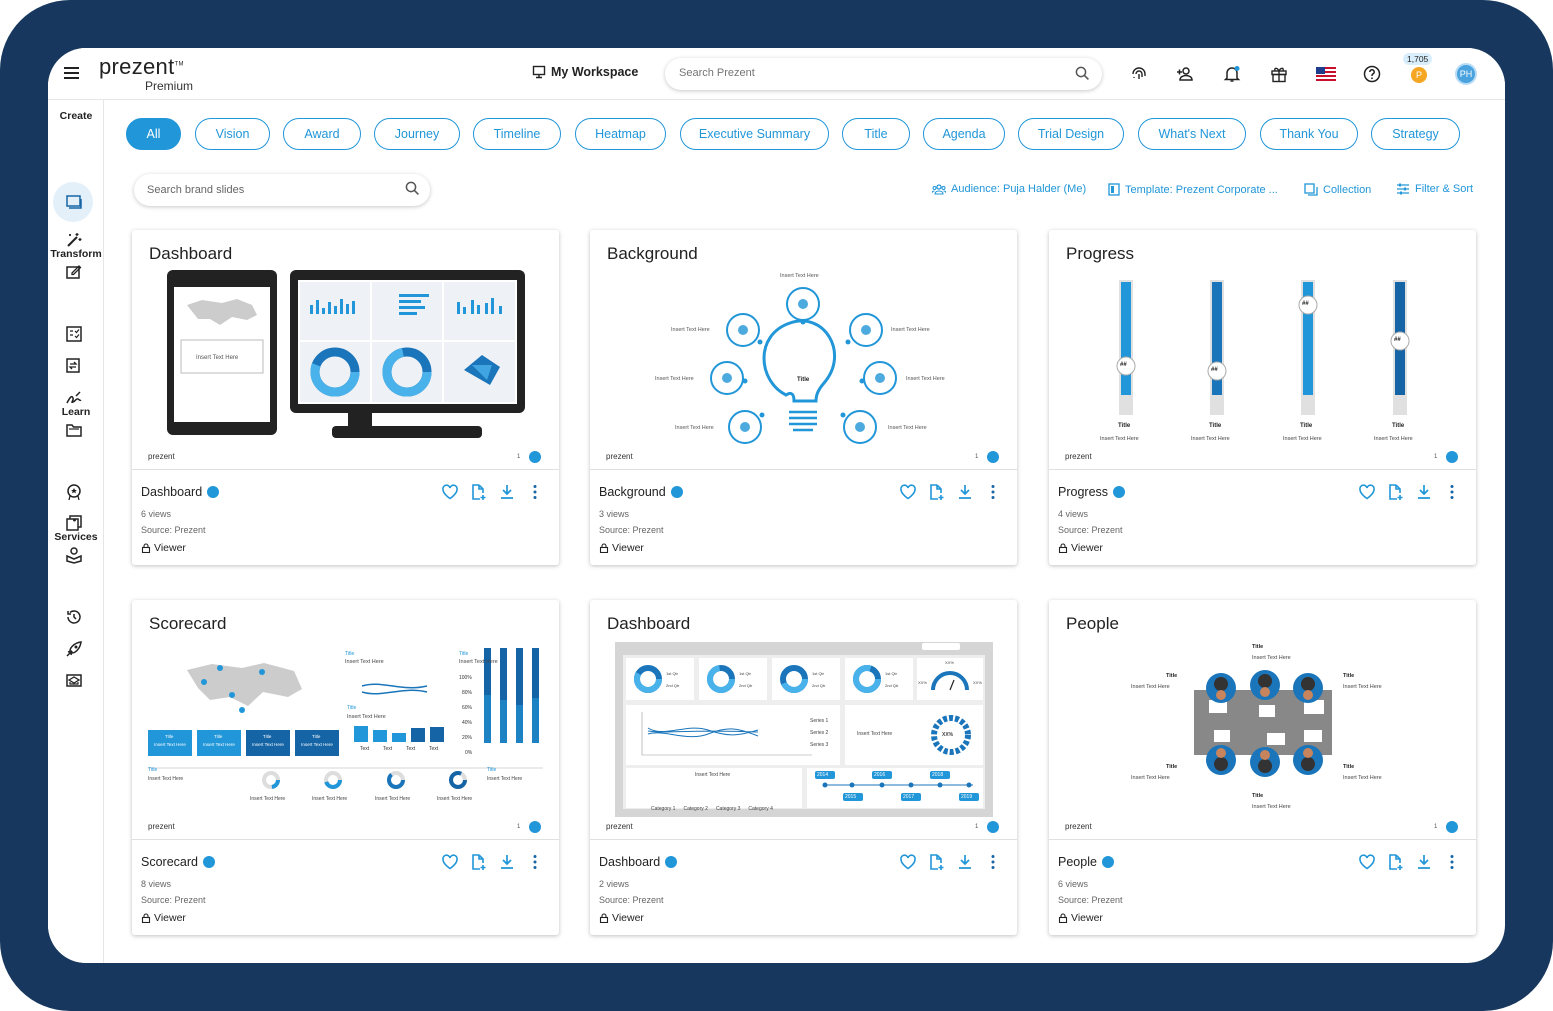  Describe the element at coordinates (74, 492) in the screenshot. I see `badge-icon` at that location.